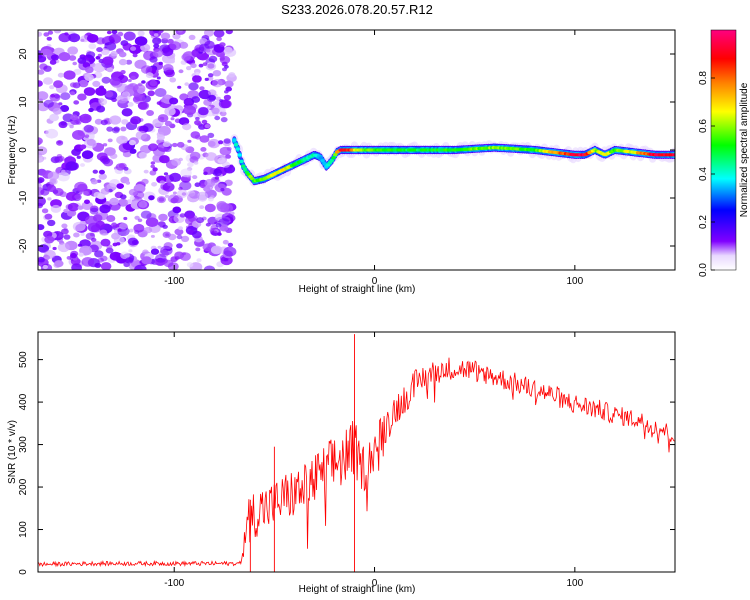 Image resolution: width=750 pixels, height=600 pixels. Describe the element at coordinates (703, 270) in the screenshot. I see `colorbar-tick-label: 0.0` at that location.